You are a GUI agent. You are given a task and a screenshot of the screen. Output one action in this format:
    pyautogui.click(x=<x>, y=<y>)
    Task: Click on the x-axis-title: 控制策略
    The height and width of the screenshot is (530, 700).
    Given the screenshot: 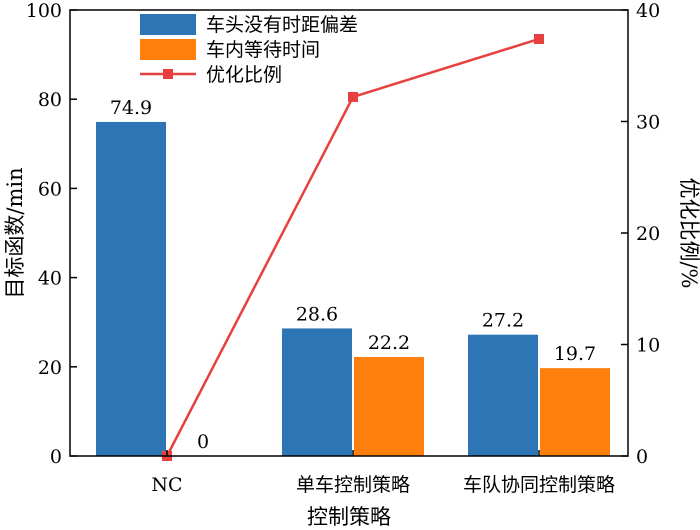 What is the action you would take?
    pyautogui.click(x=349, y=517)
    